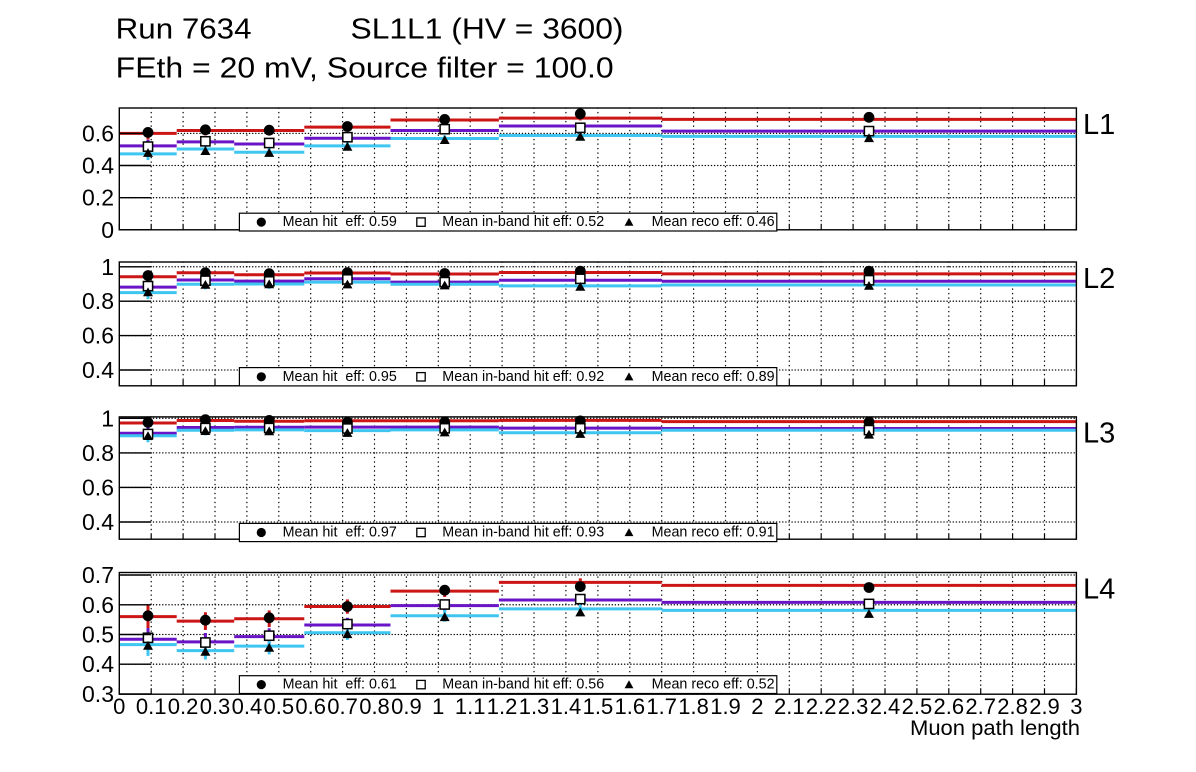  What do you see at coordinates (725, 706) in the screenshot?
I see `svg-text: 1.9` at bounding box center [725, 706].